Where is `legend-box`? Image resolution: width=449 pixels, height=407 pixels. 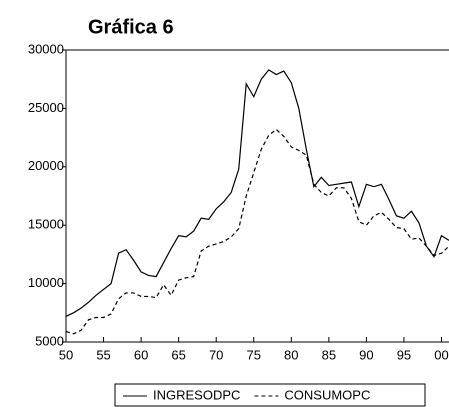 legend-box is located at coordinates (270, 395).